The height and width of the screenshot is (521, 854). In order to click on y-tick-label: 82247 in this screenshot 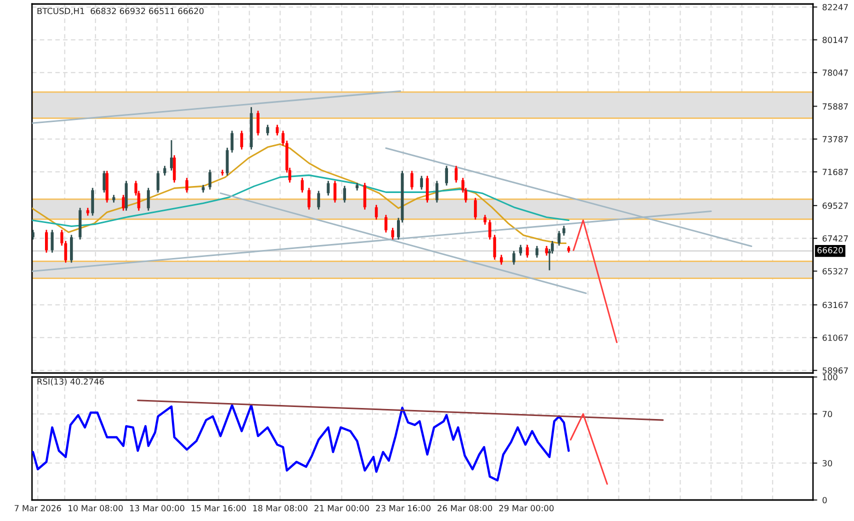, I will do `click(835, 7)`.